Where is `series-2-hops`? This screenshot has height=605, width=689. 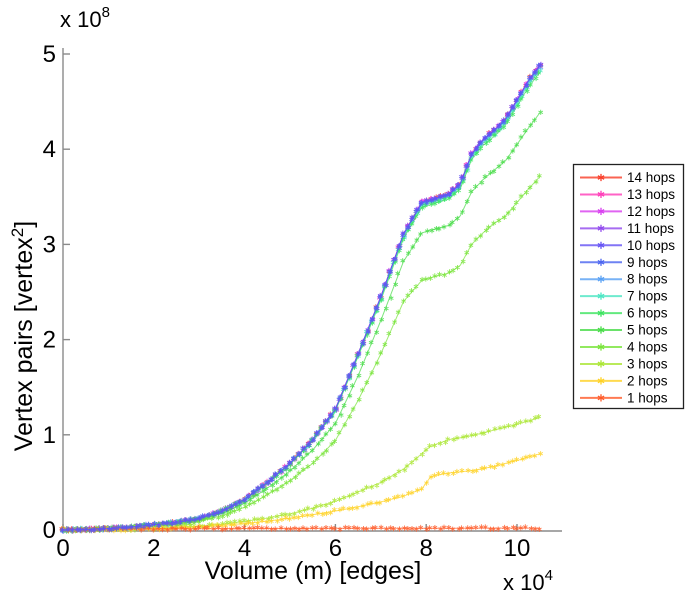 series-2-hops is located at coordinates (302, 492).